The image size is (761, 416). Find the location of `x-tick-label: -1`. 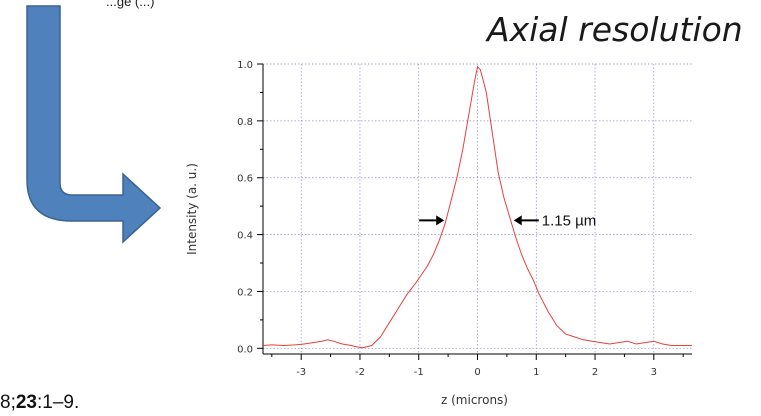

x-tick-label: -1 is located at coordinates (419, 372).